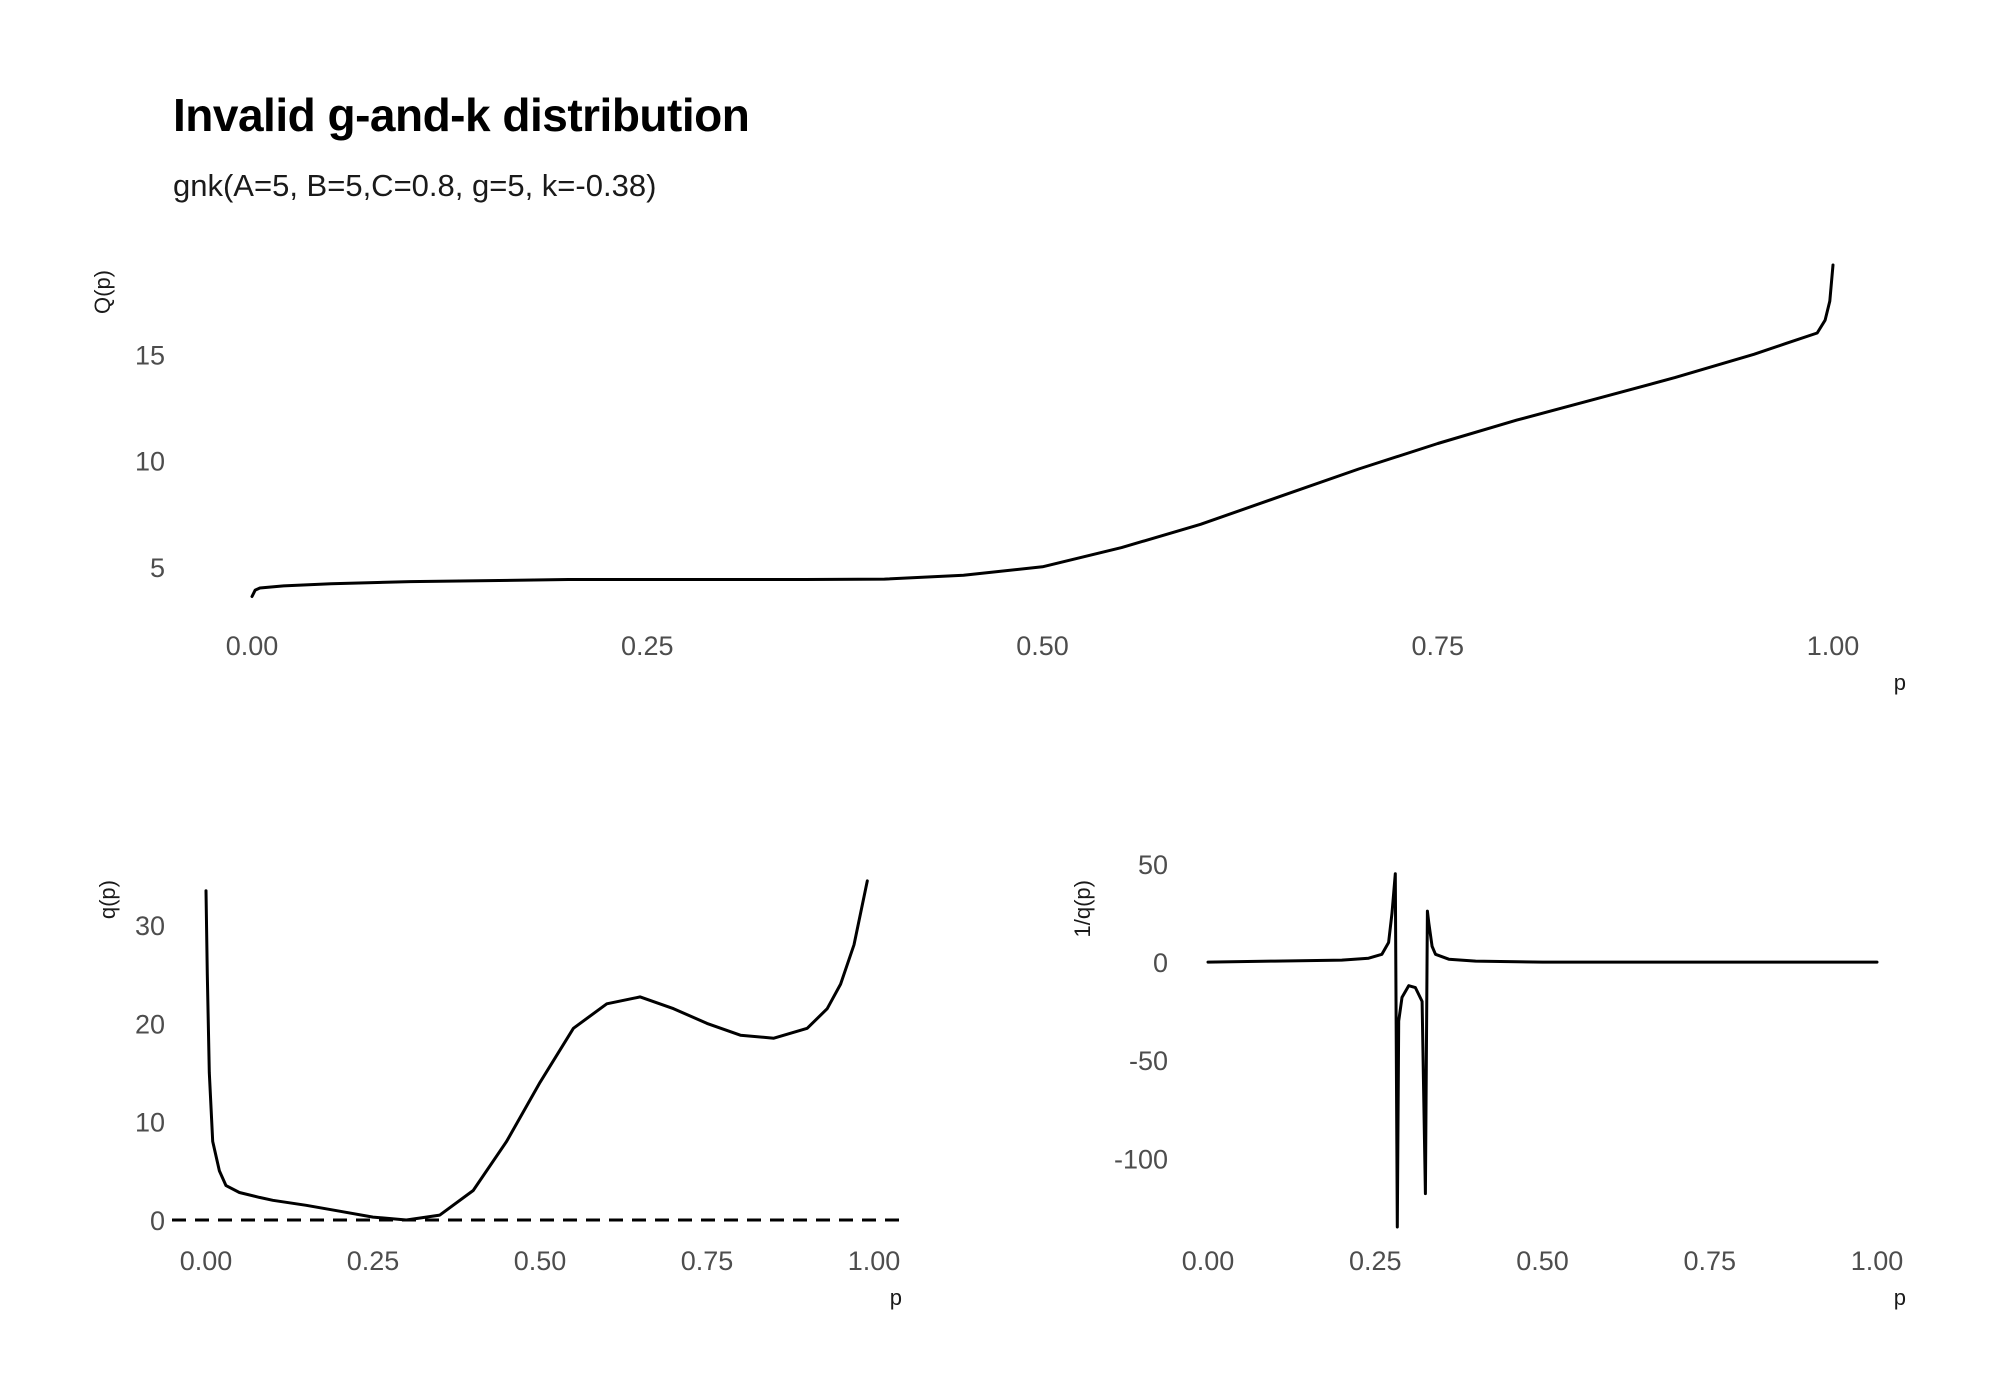 The width and height of the screenshot is (2000, 1400). What do you see at coordinates (1141, 1159) in the screenshot?
I see `y-tick-label: -100` at bounding box center [1141, 1159].